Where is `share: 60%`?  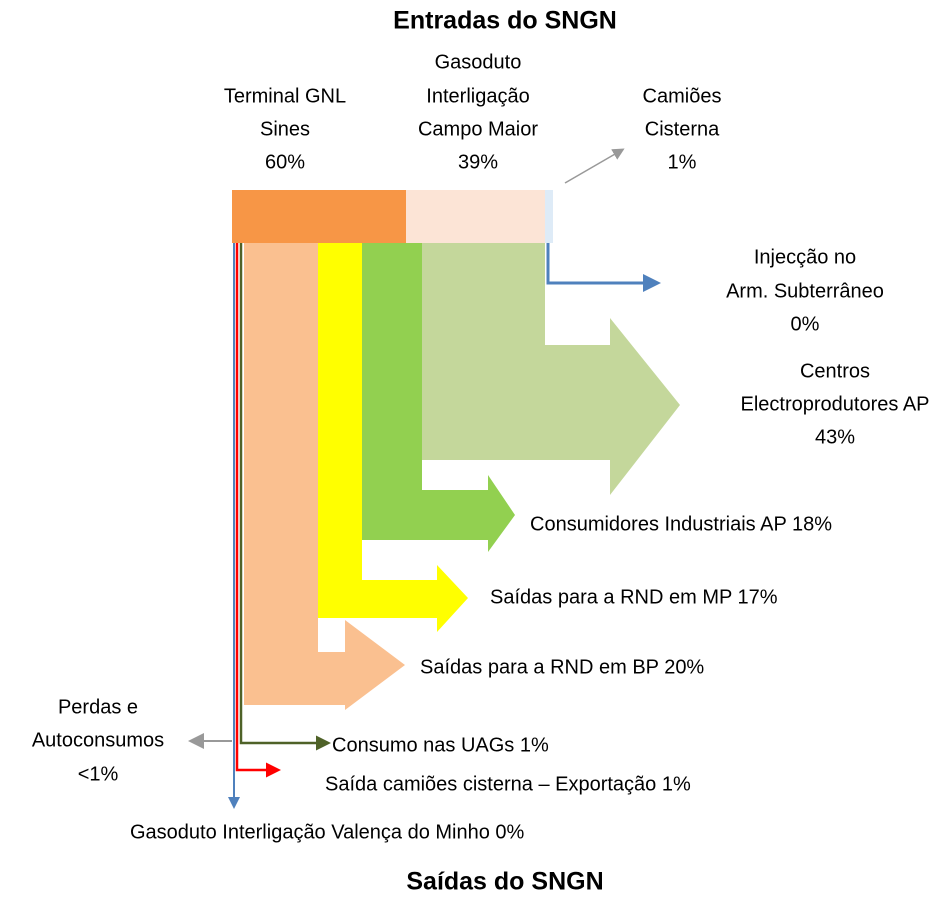 share: 60% is located at coordinates (285, 162).